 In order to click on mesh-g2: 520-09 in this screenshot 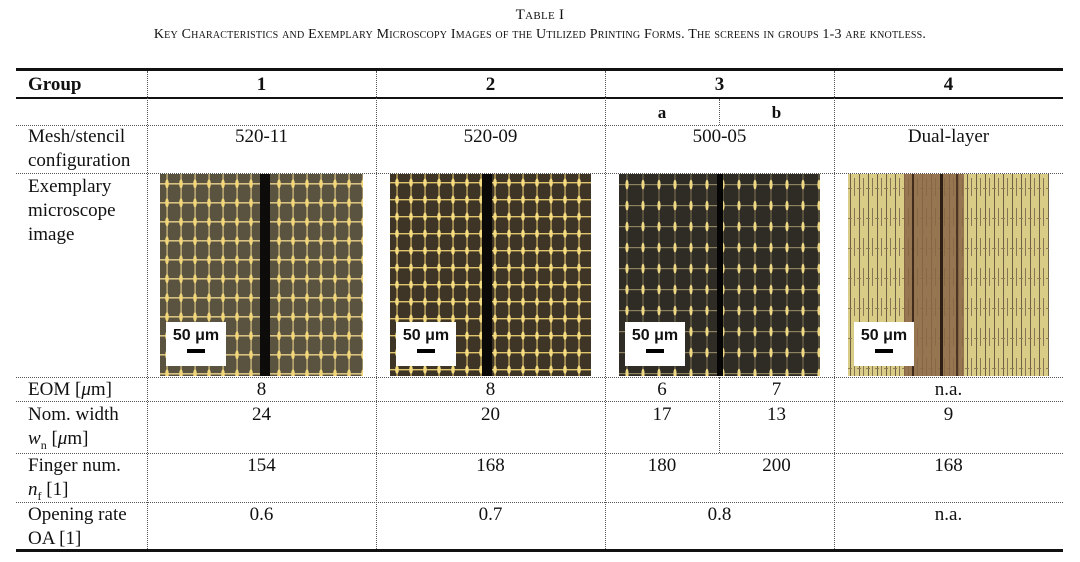, I will do `click(490, 136)`.